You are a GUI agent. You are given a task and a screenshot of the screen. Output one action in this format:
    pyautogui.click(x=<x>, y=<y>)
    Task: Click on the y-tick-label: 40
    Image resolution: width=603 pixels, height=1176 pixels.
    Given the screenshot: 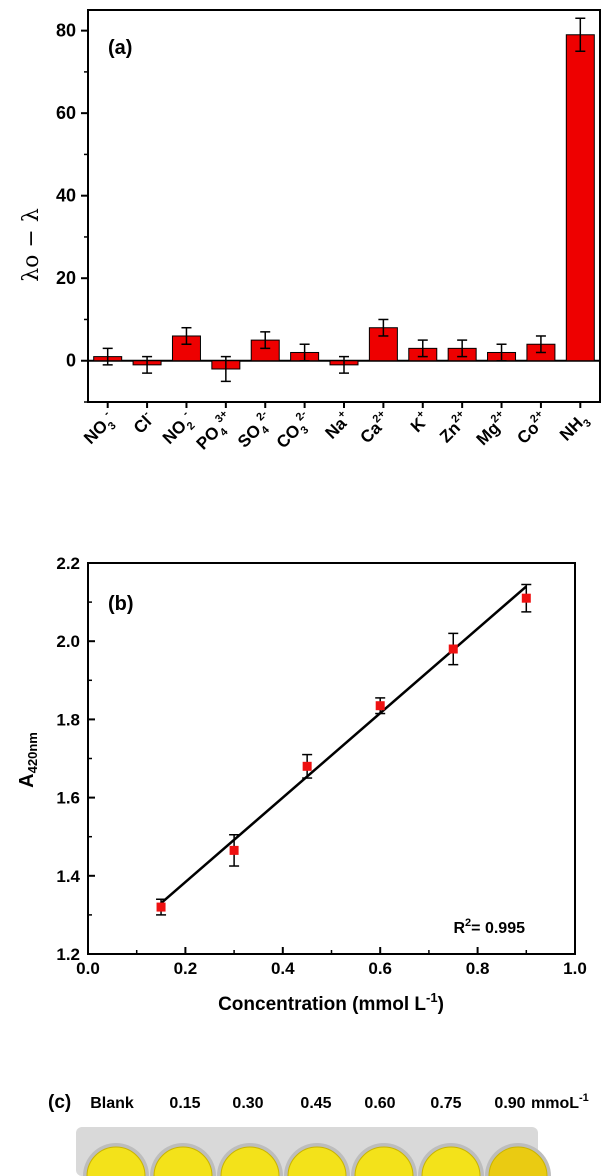 What is the action you would take?
    pyautogui.click(x=66, y=196)
    